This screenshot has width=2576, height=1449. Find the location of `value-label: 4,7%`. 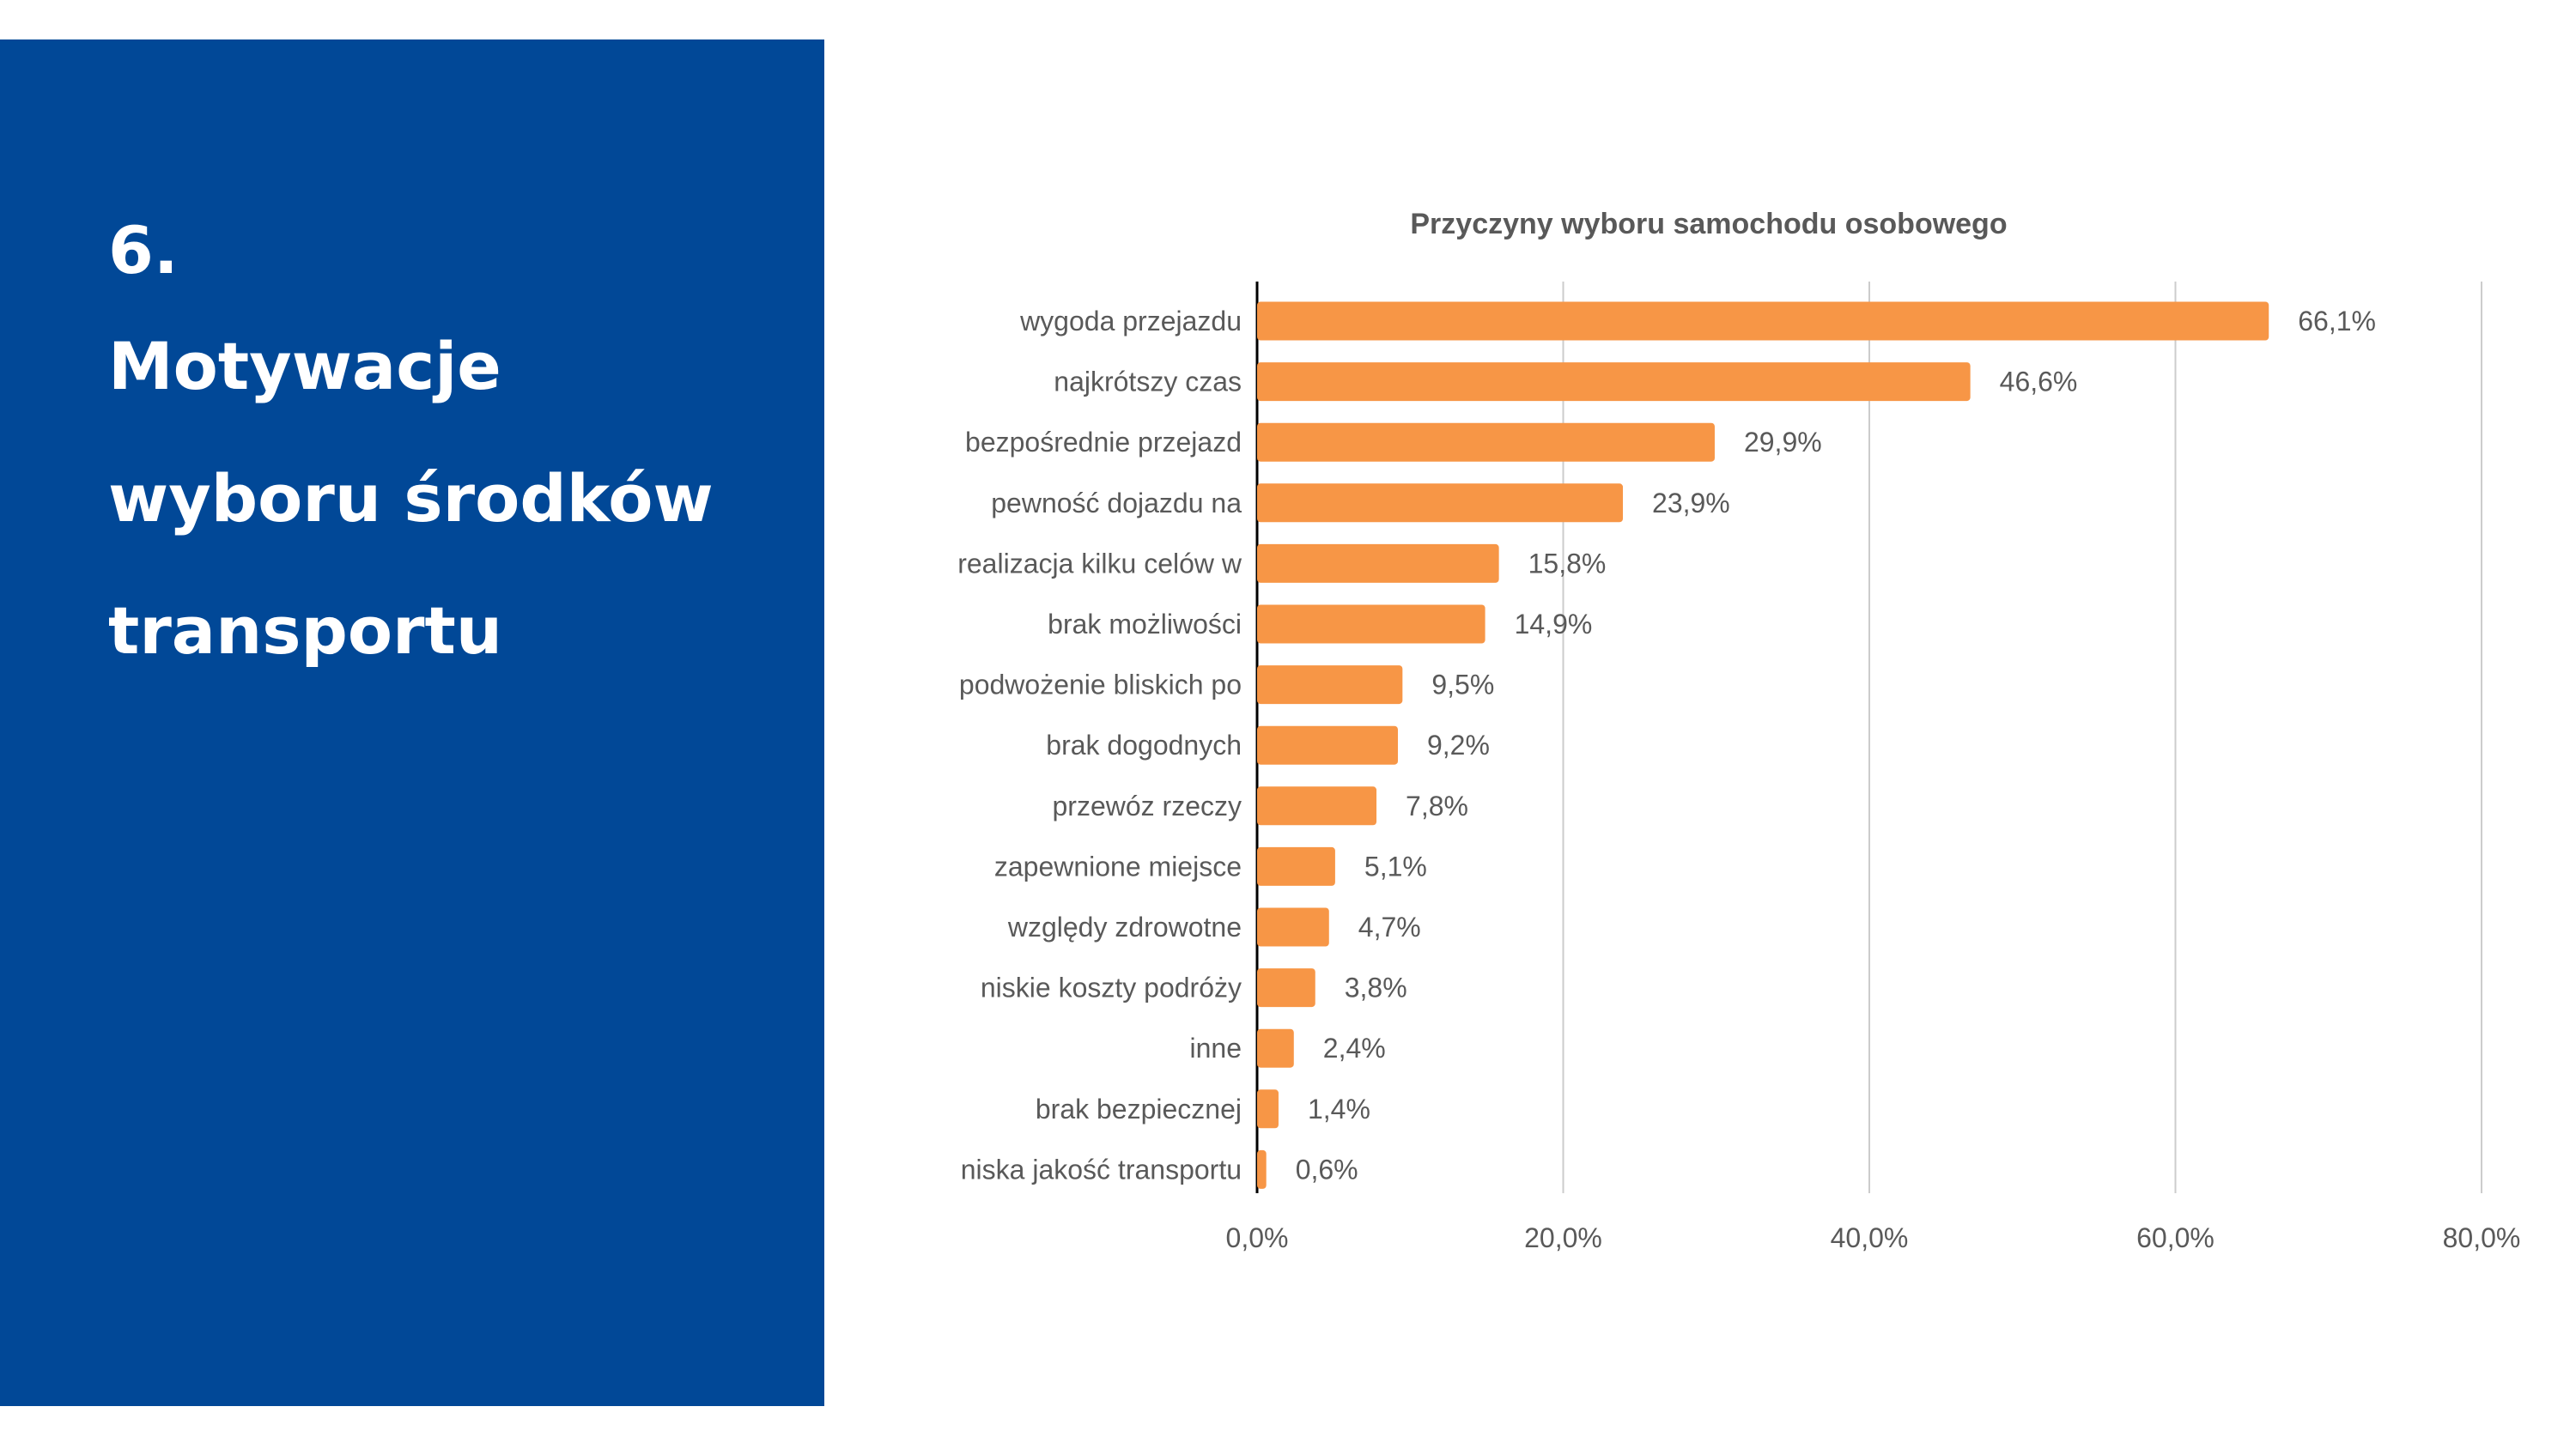

value-label: 4,7% is located at coordinates (1389, 927).